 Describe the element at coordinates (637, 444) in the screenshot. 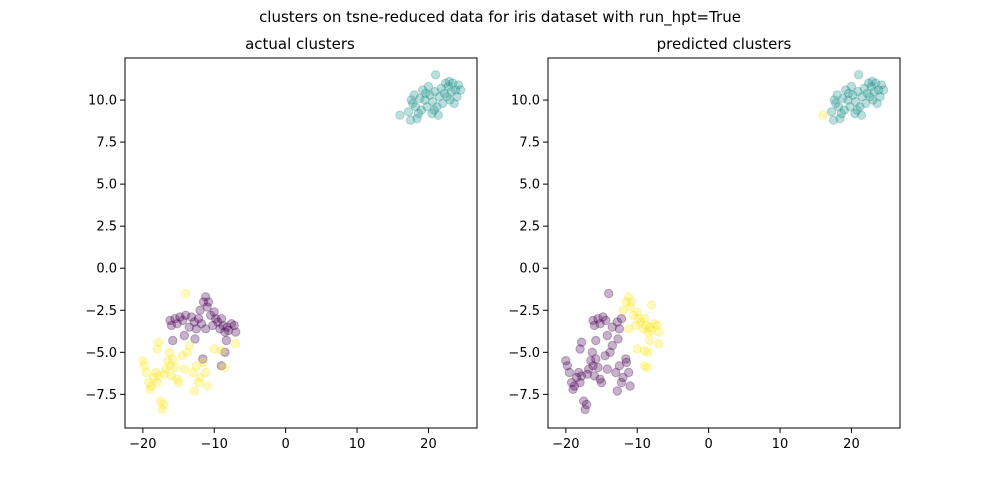

I see `predicted-clusters-x-tick-label: −10` at that location.